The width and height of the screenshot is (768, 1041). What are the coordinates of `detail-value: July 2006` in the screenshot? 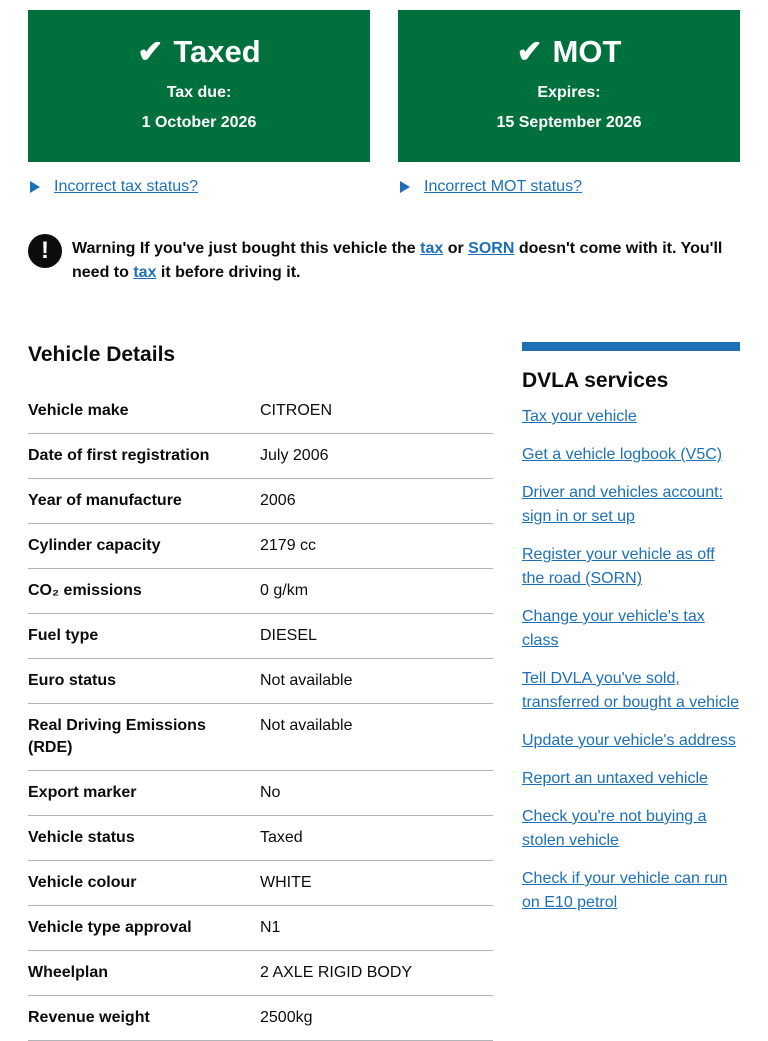 It's located at (376, 456).